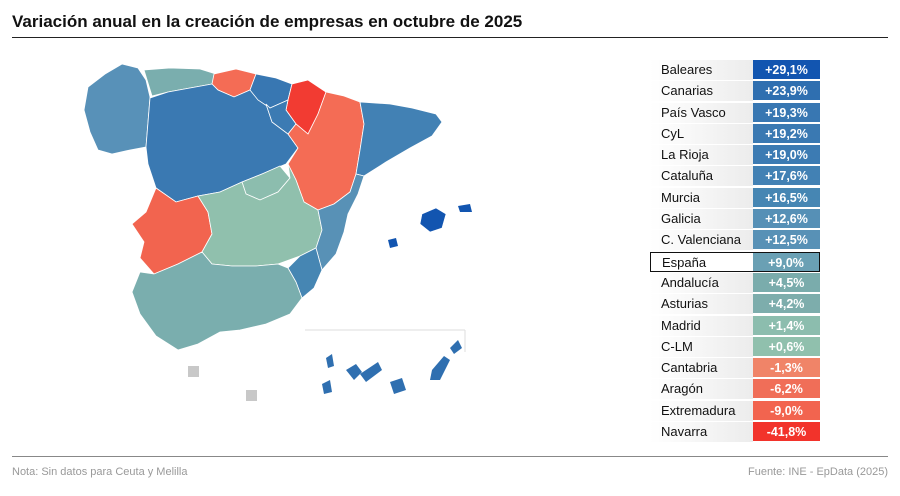  What do you see at coordinates (398, 386) in the screenshot?
I see `region-canarias-gran-canaria` at bounding box center [398, 386].